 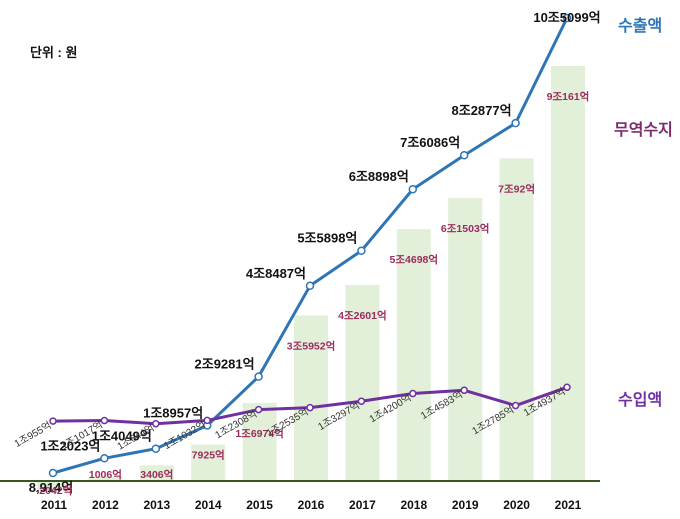 What do you see at coordinates (259, 505) in the screenshot?
I see `x-tick-label: 2015` at bounding box center [259, 505].